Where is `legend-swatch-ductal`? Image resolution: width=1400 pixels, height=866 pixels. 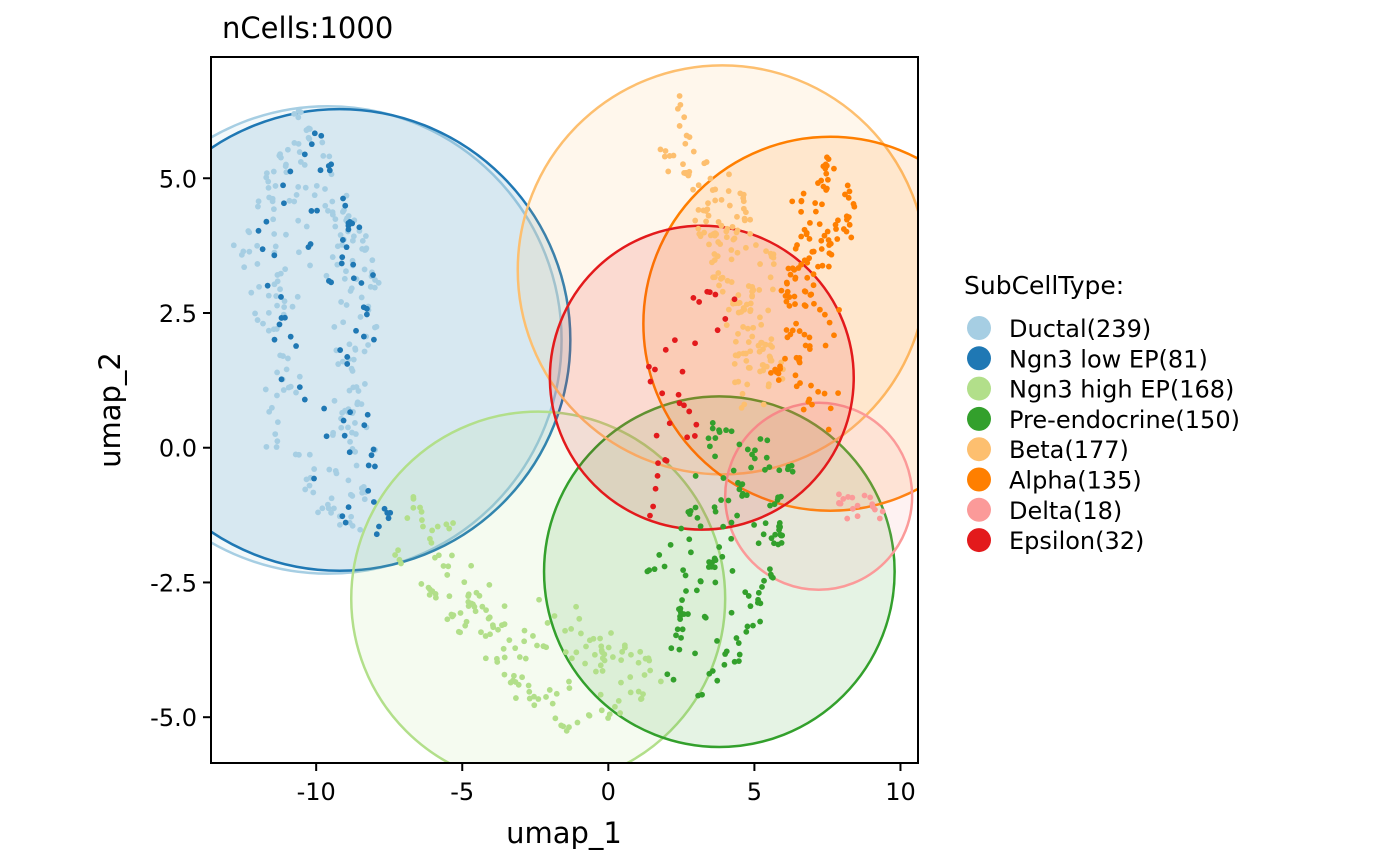
legend-swatch-ductal is located at coordinates (979, 328).